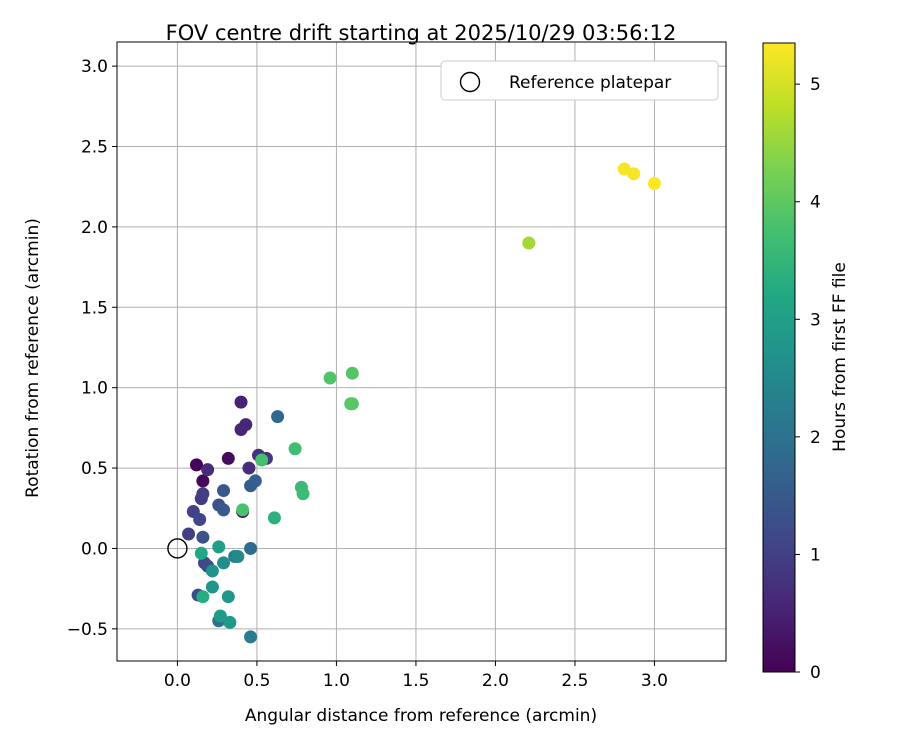 The image size is (900, 750). I want to click on x-tick-label: 1.5, so click(415, 681).